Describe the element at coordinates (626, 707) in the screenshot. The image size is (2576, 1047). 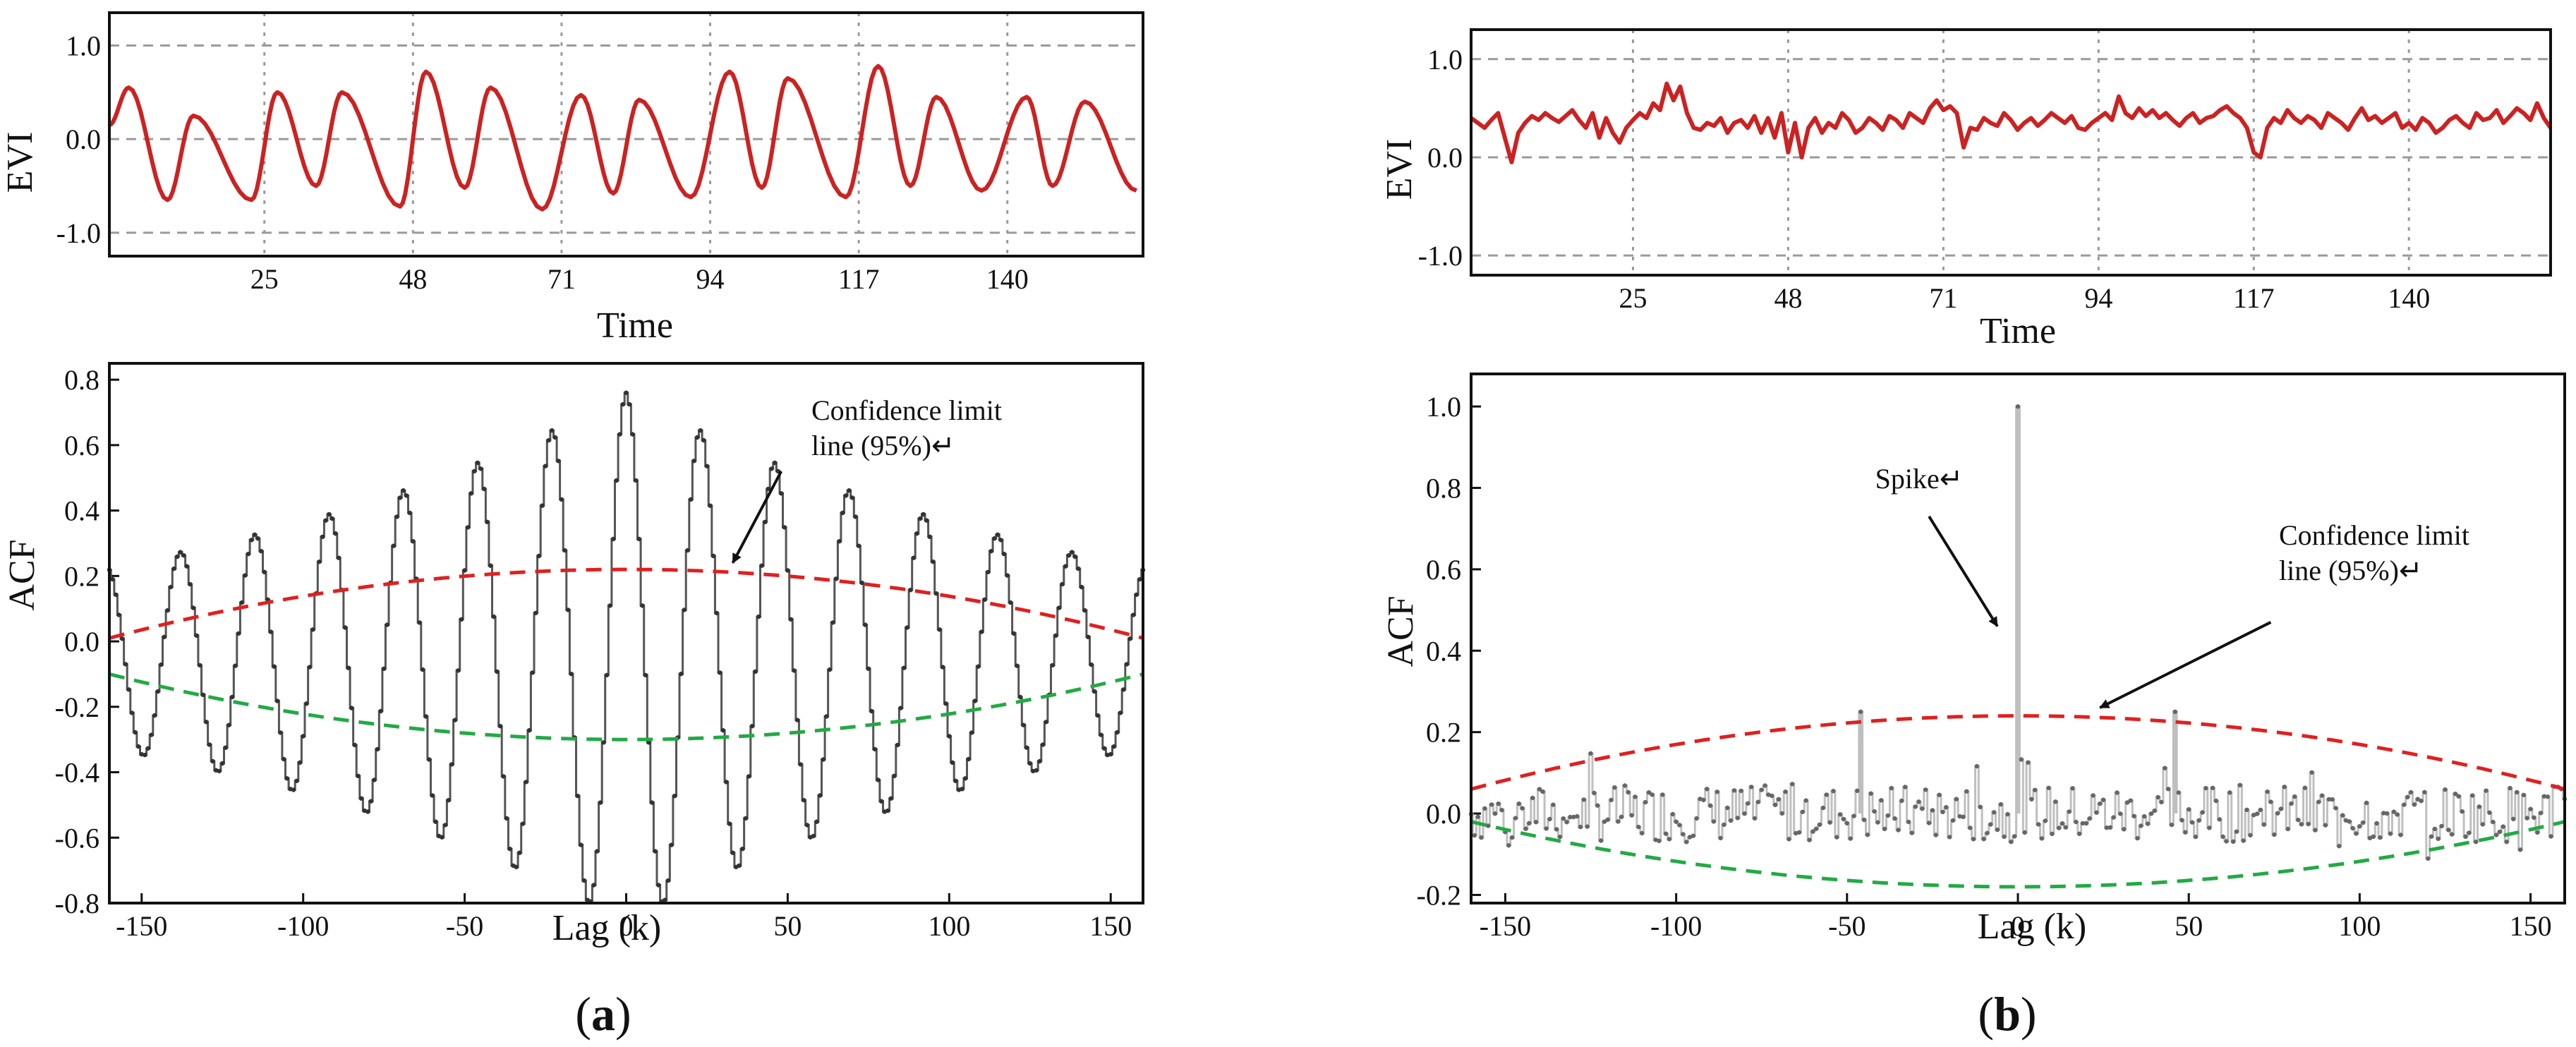
I see `acf-a-lower-confidence-line` at that location.